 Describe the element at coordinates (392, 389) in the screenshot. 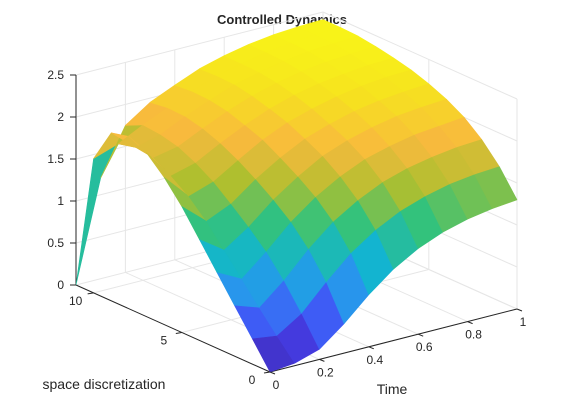

I see `x-axis-label: Time` at that location.